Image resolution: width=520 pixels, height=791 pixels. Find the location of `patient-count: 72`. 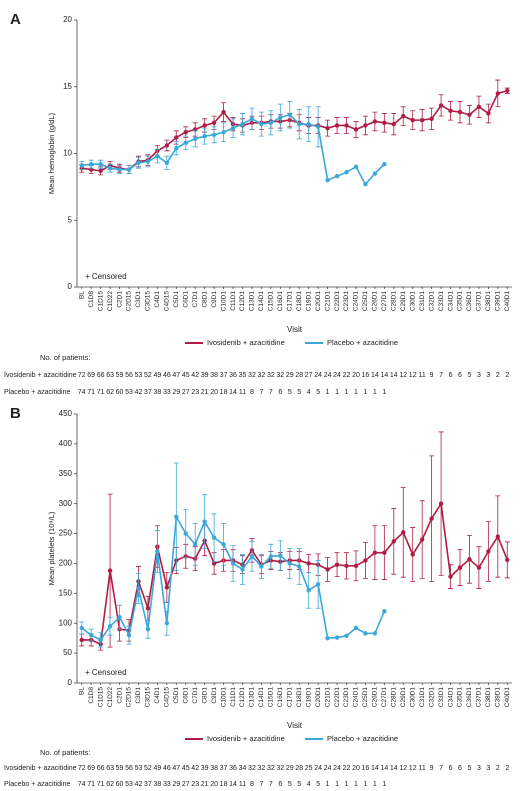

patient-count: 72 is located at coordinates (82, 375).